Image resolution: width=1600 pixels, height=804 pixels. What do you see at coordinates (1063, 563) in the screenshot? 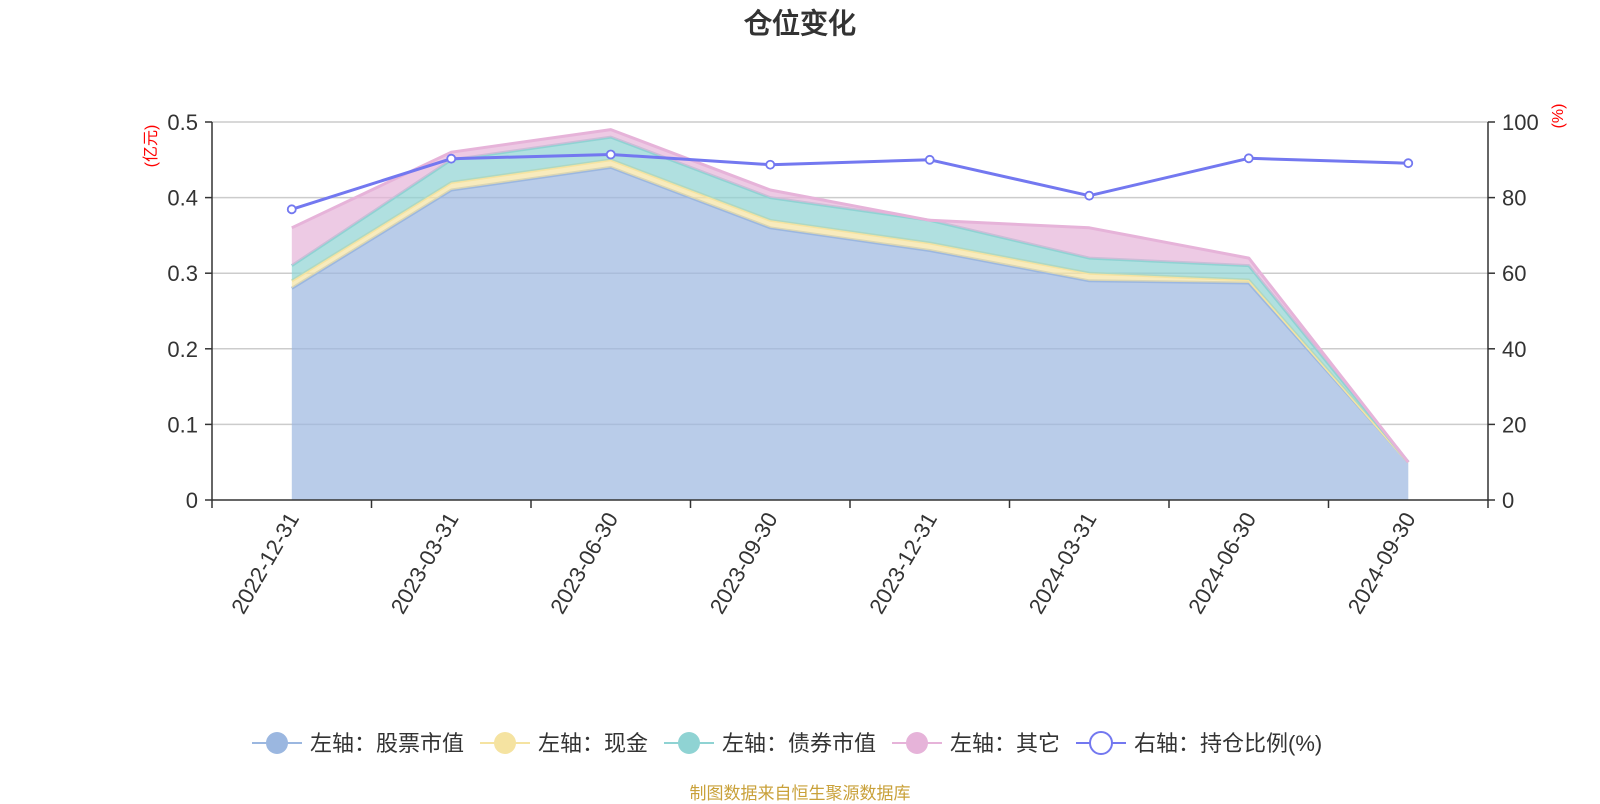
I see `x-axis-tick-label: 2024-03-31` at bounding box center [1063, 563].